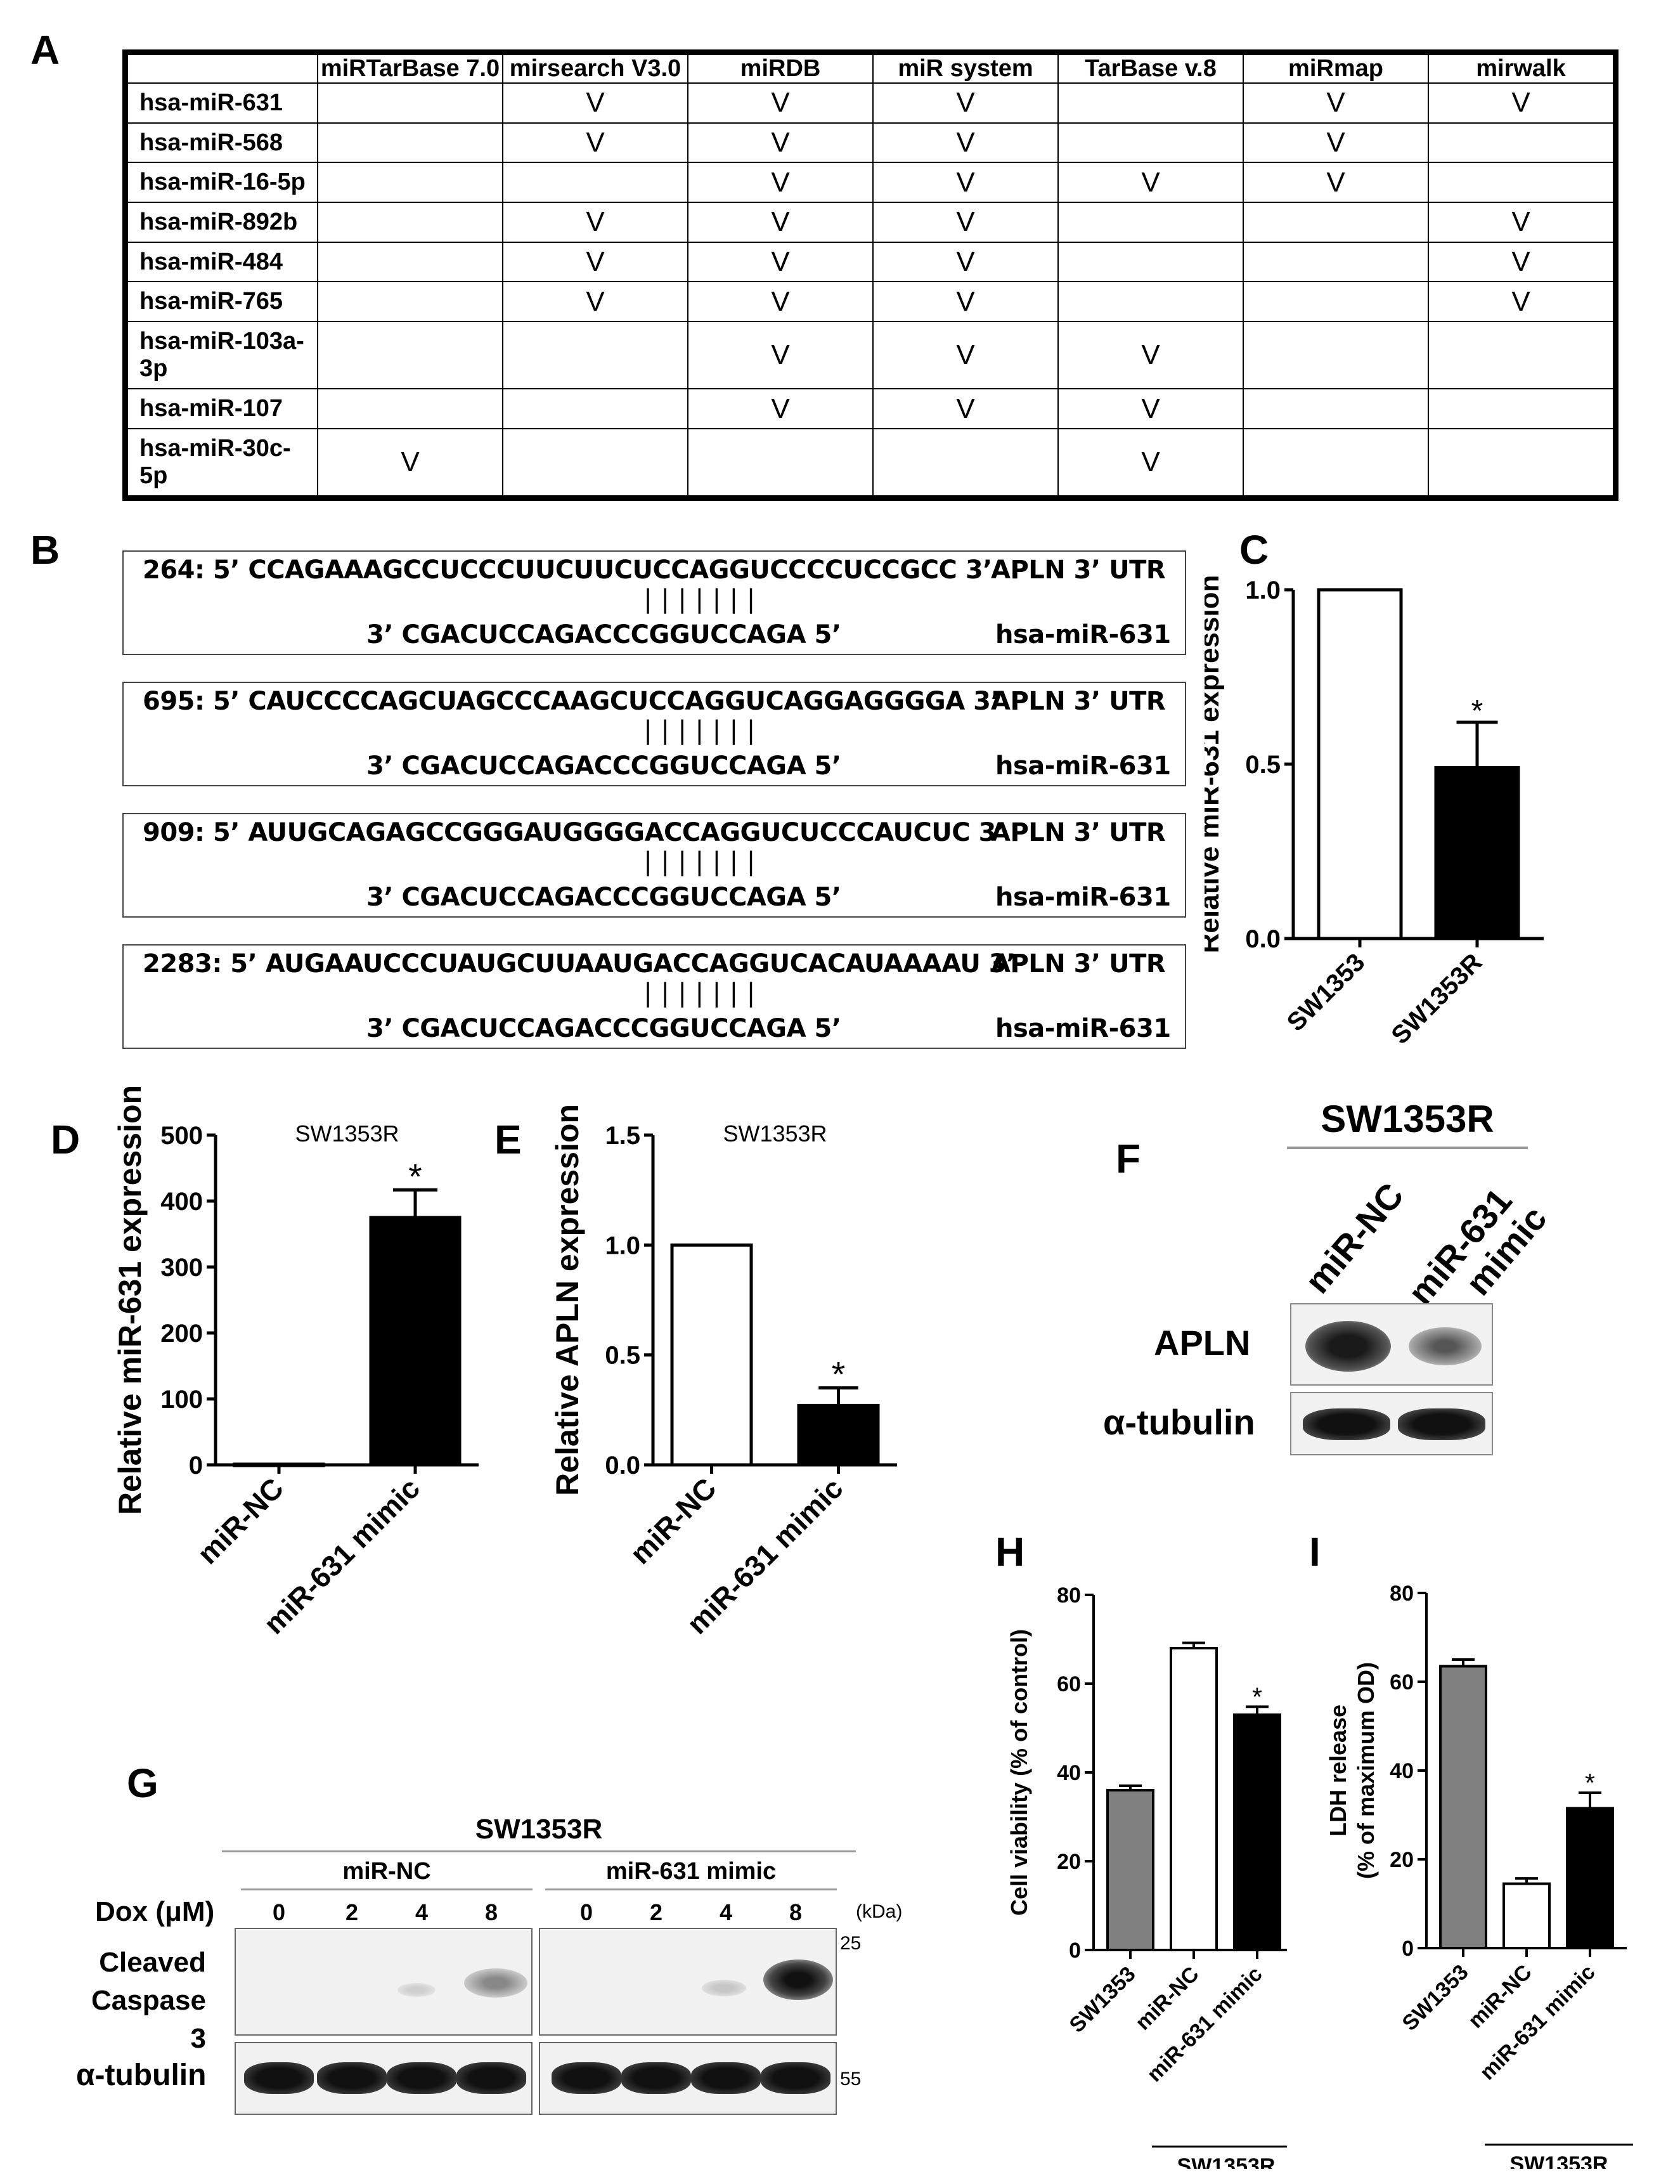  What do you see at coordinates (1078, 570) in the screenshot?
I see `target-label: APLN 3’ UTR` at bounding box center [1078, 570].